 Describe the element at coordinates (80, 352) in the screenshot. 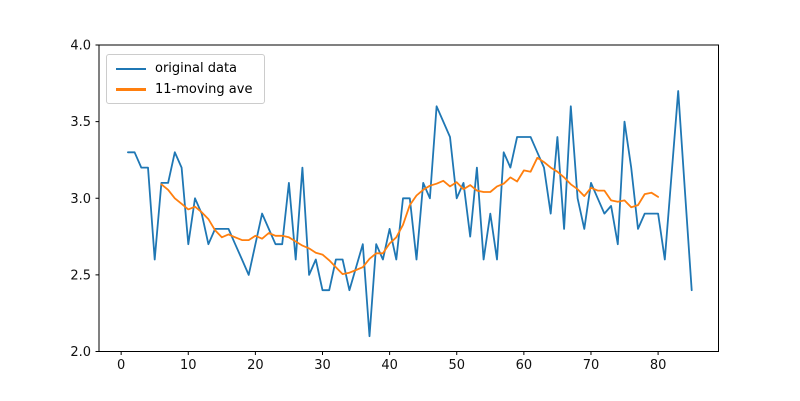

I see `y-tick-label: 2.0` at that location.